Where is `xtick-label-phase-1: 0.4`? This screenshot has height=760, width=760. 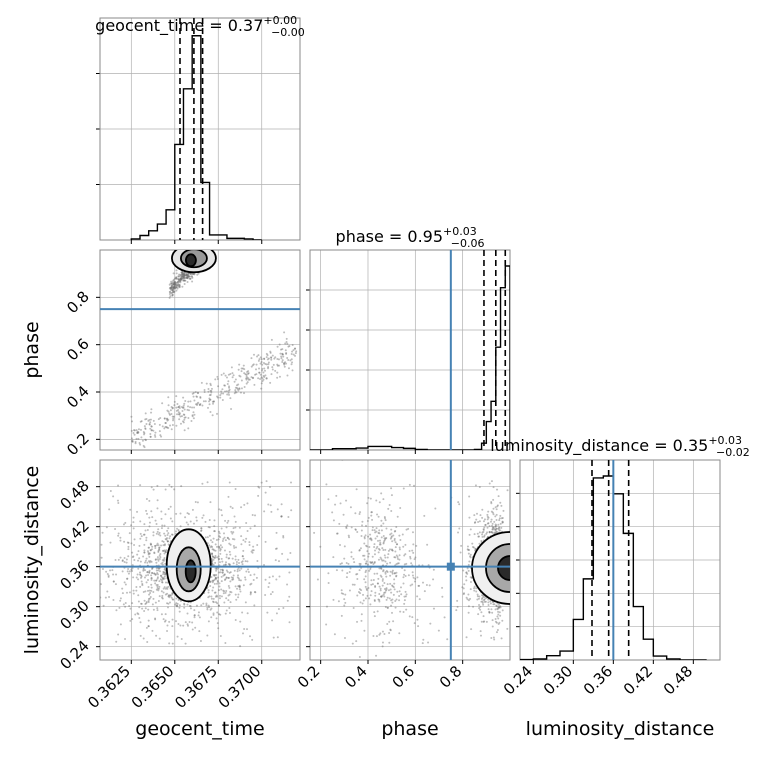
xtick-label-phase-1: 0.4 is located at coordinates (356, 677).